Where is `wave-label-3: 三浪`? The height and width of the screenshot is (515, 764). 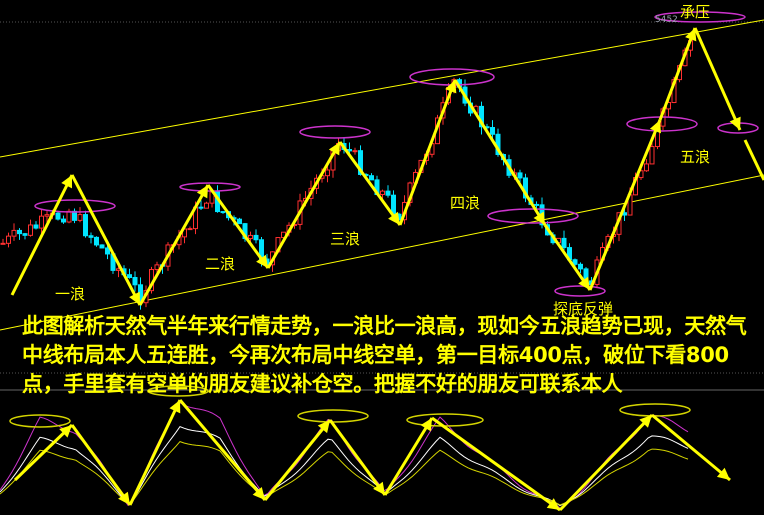 wave-label-3: 三浪 is located at coordinates (345, 239).